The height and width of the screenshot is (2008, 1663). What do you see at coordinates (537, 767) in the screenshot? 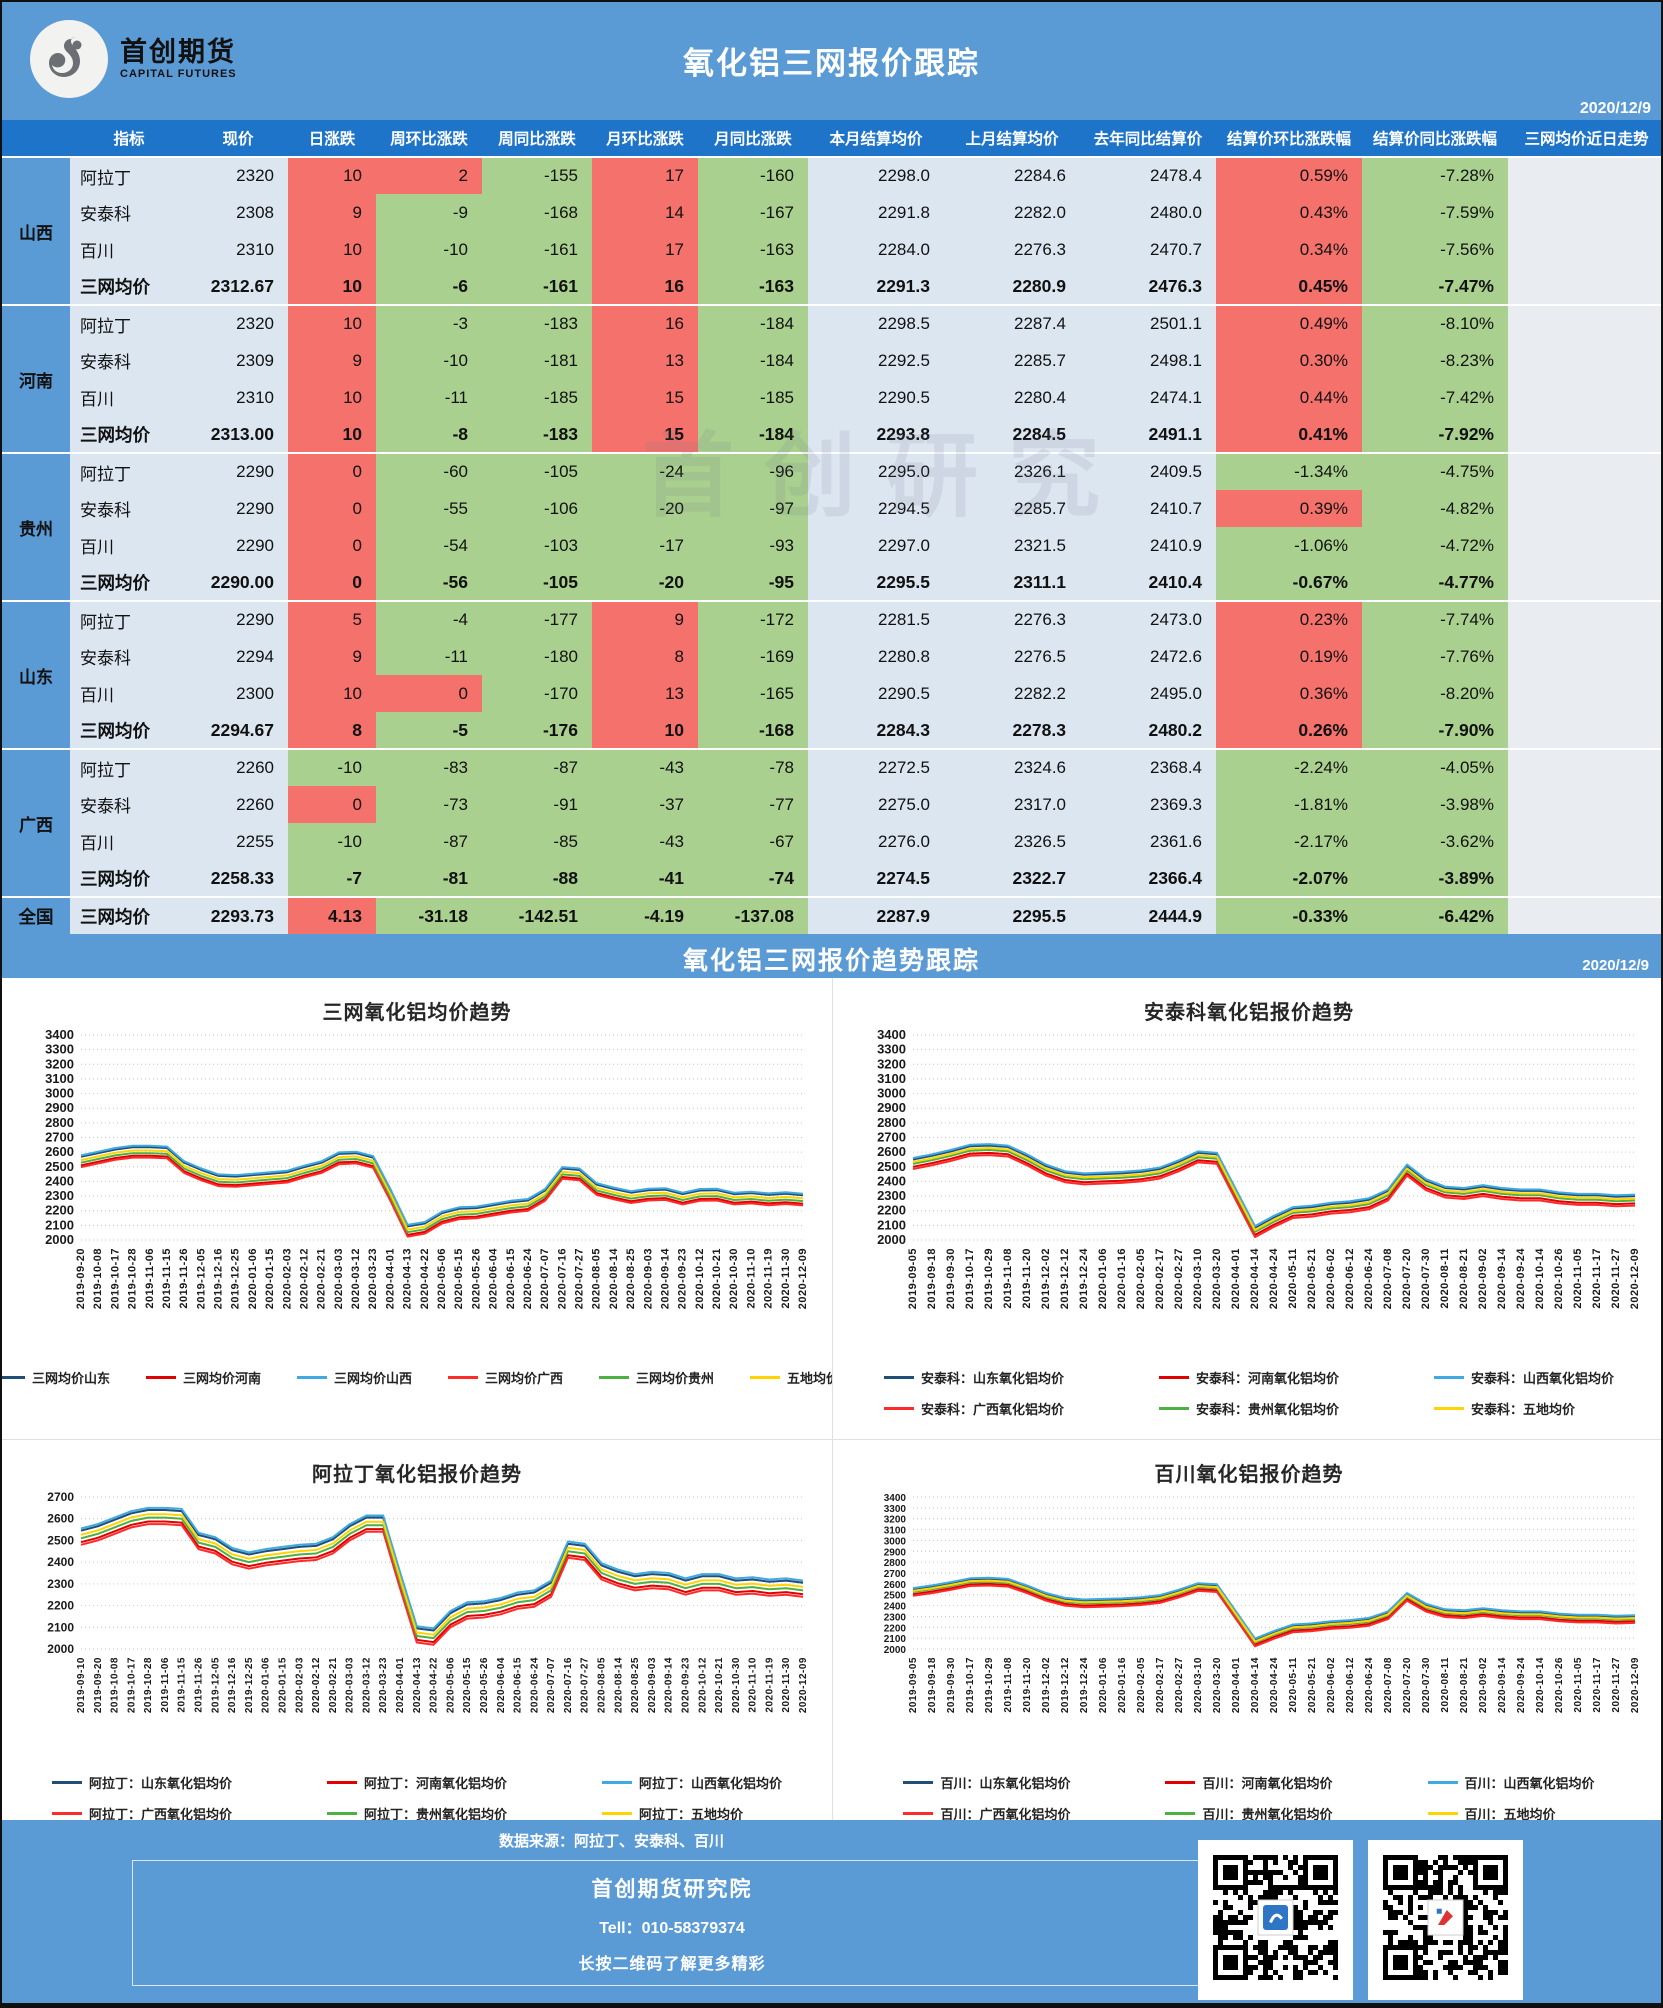
I see `table-cell: -87` at bounding box center [537, 767].